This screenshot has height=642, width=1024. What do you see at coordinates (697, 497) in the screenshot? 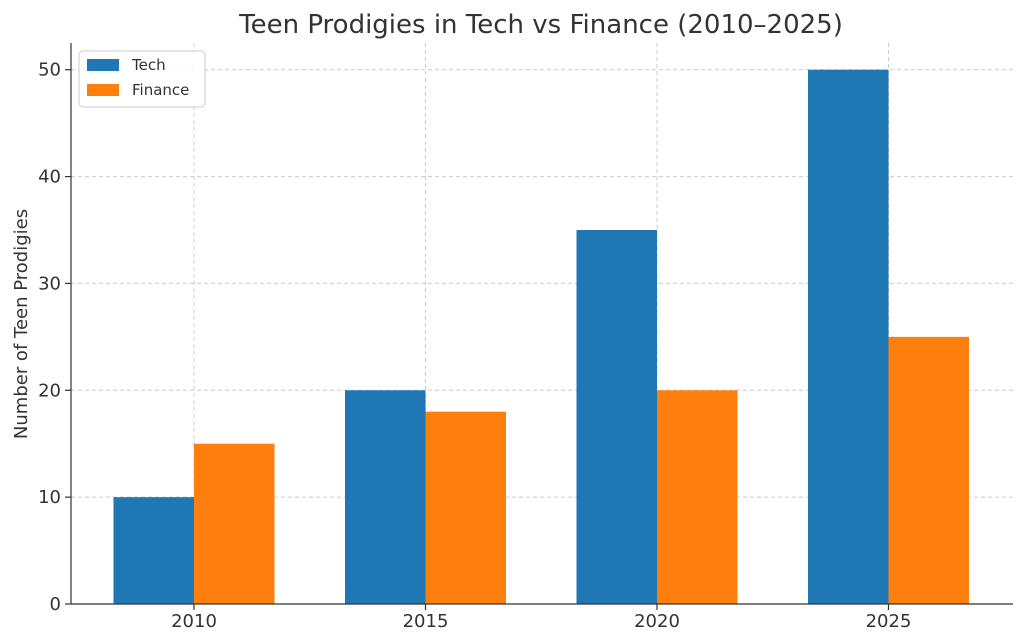
I see `bar-finance-2020` at bounding box center [697, 497].